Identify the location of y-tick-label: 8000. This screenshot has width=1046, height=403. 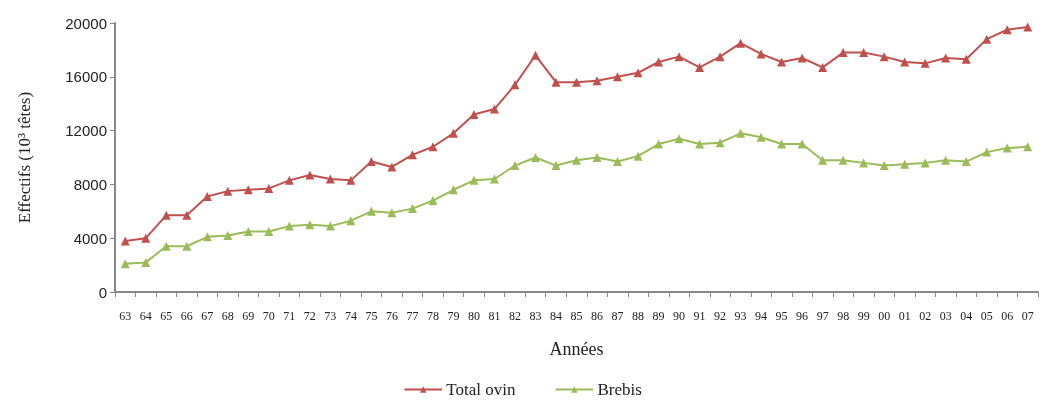
(90, 184).